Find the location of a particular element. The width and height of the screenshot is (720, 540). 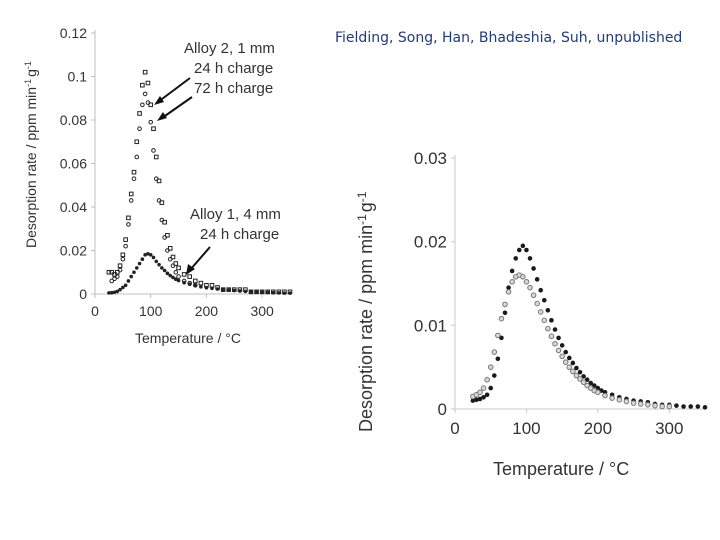

x-tick-label: 100 is located at coordinates (526, 428).